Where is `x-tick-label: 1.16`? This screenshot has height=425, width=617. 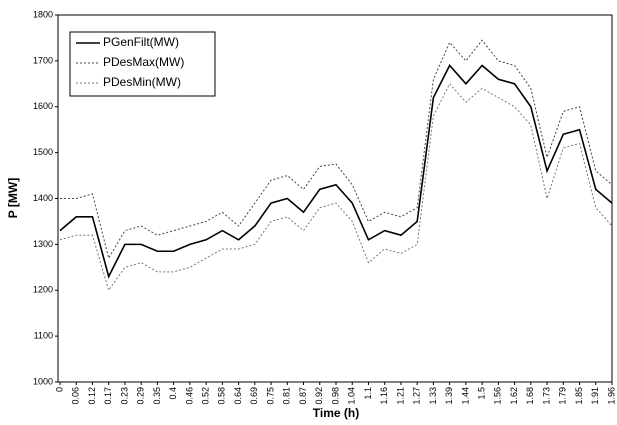
x-tick-label: 1.16 is located at coordinates (384, 396).